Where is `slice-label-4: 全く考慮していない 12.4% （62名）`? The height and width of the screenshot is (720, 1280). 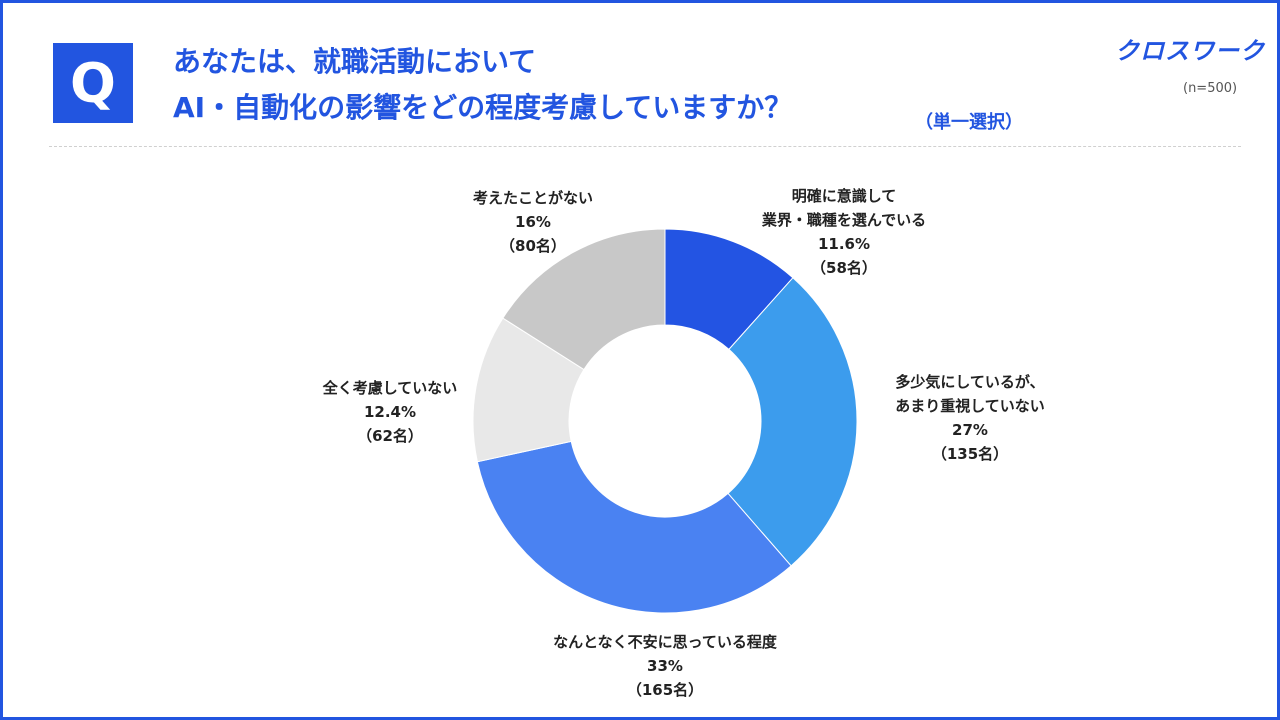 slice-label-4: 全く考慮していない 12.4% （62名） is located at coordinates (390, 412).